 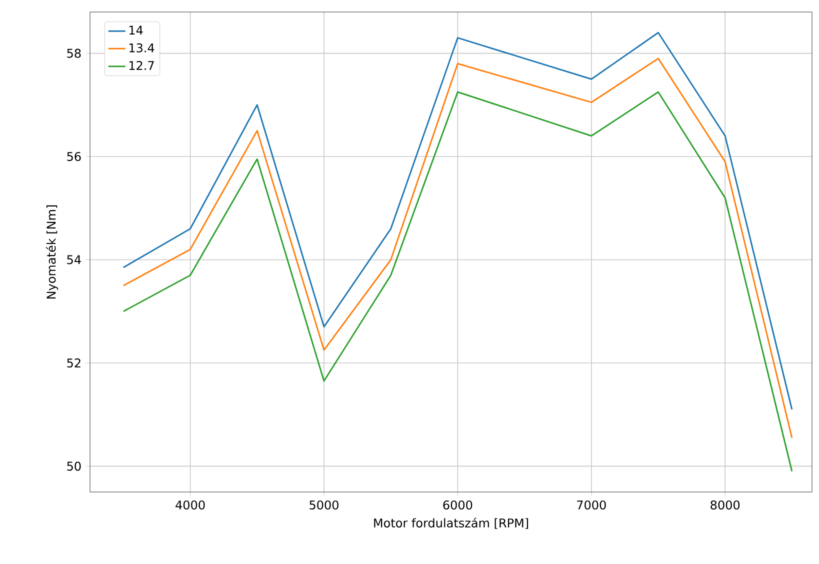 I want to click on legend-label: 12.7, so click(x=141, y=65).